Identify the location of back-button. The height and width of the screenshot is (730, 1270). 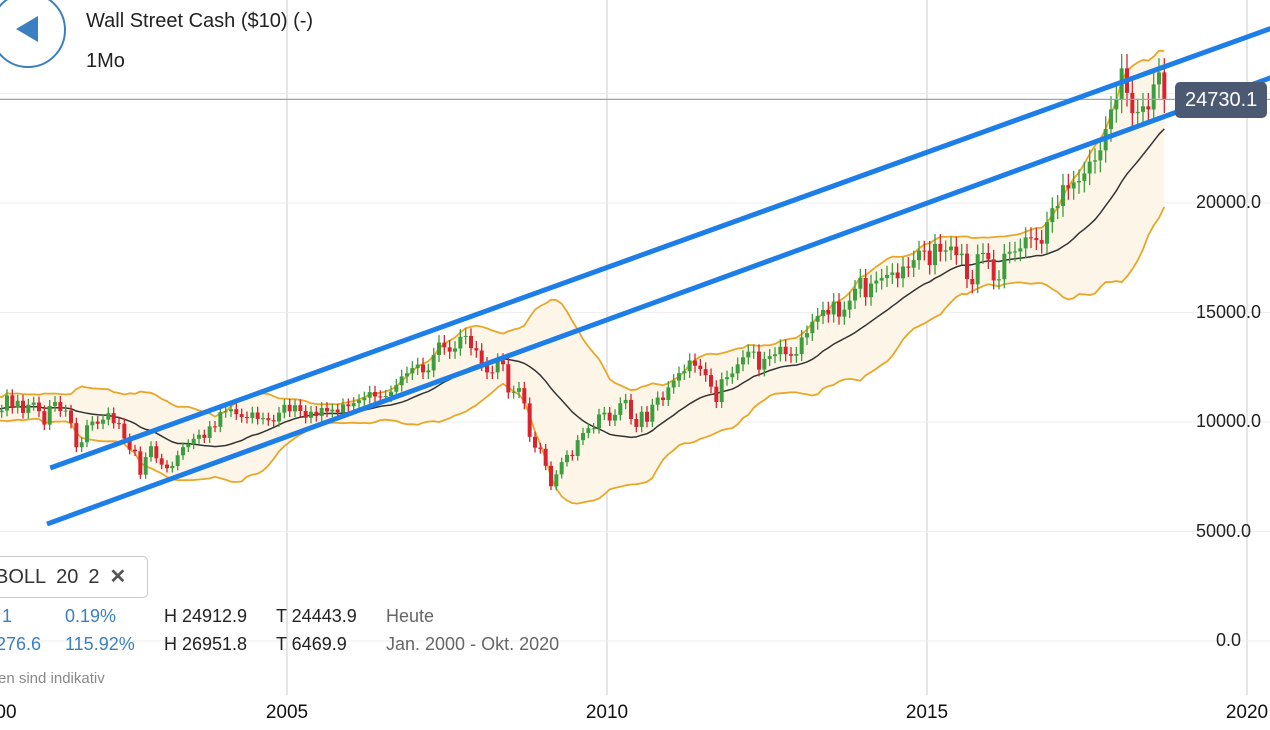
(33, 34).